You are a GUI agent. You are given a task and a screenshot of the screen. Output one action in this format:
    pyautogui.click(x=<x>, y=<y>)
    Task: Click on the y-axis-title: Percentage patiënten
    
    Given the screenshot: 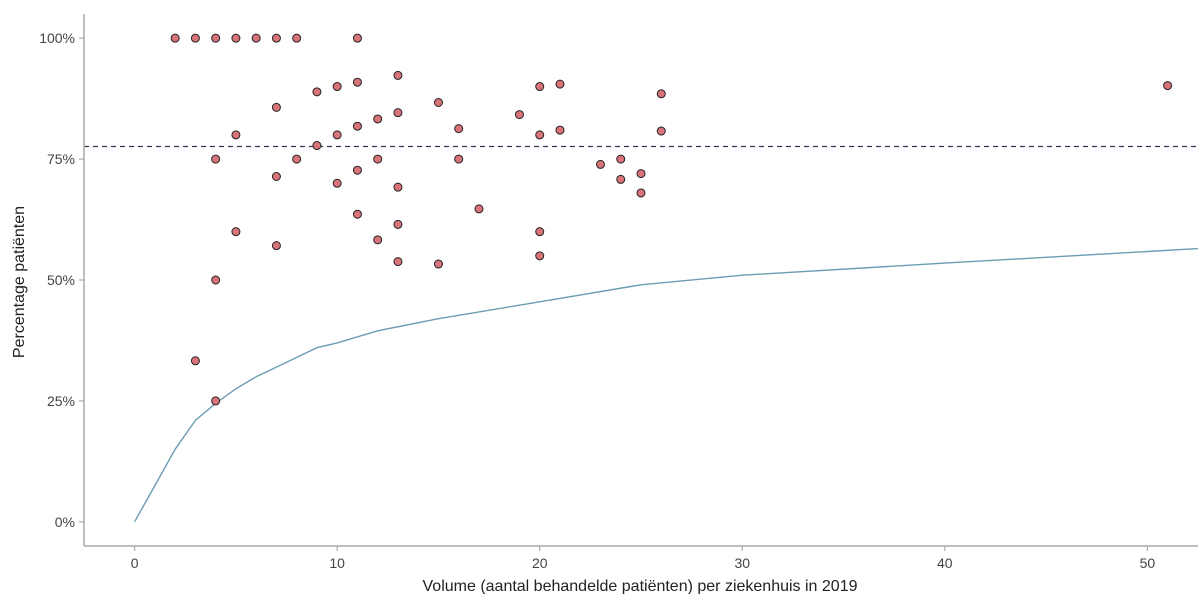 What is the action you would take?
    pyautogui.click(x=19, y=282)
    